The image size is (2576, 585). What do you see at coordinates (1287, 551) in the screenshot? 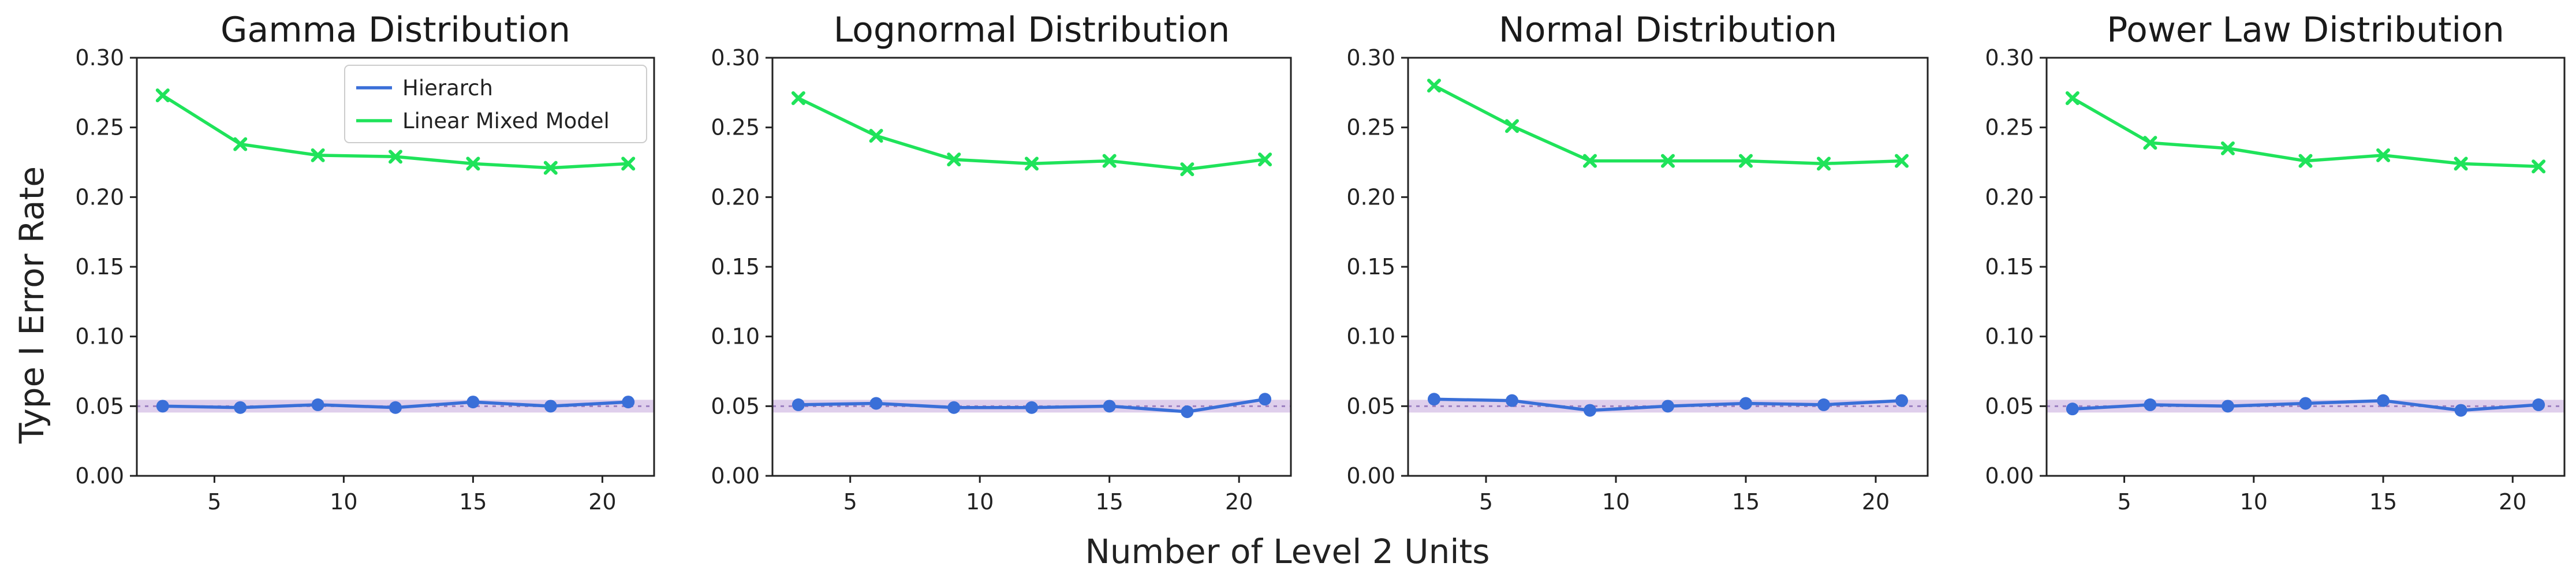
I see `x-axis-label: Number of Level 2 Units` at bounding box center [1287, 551].